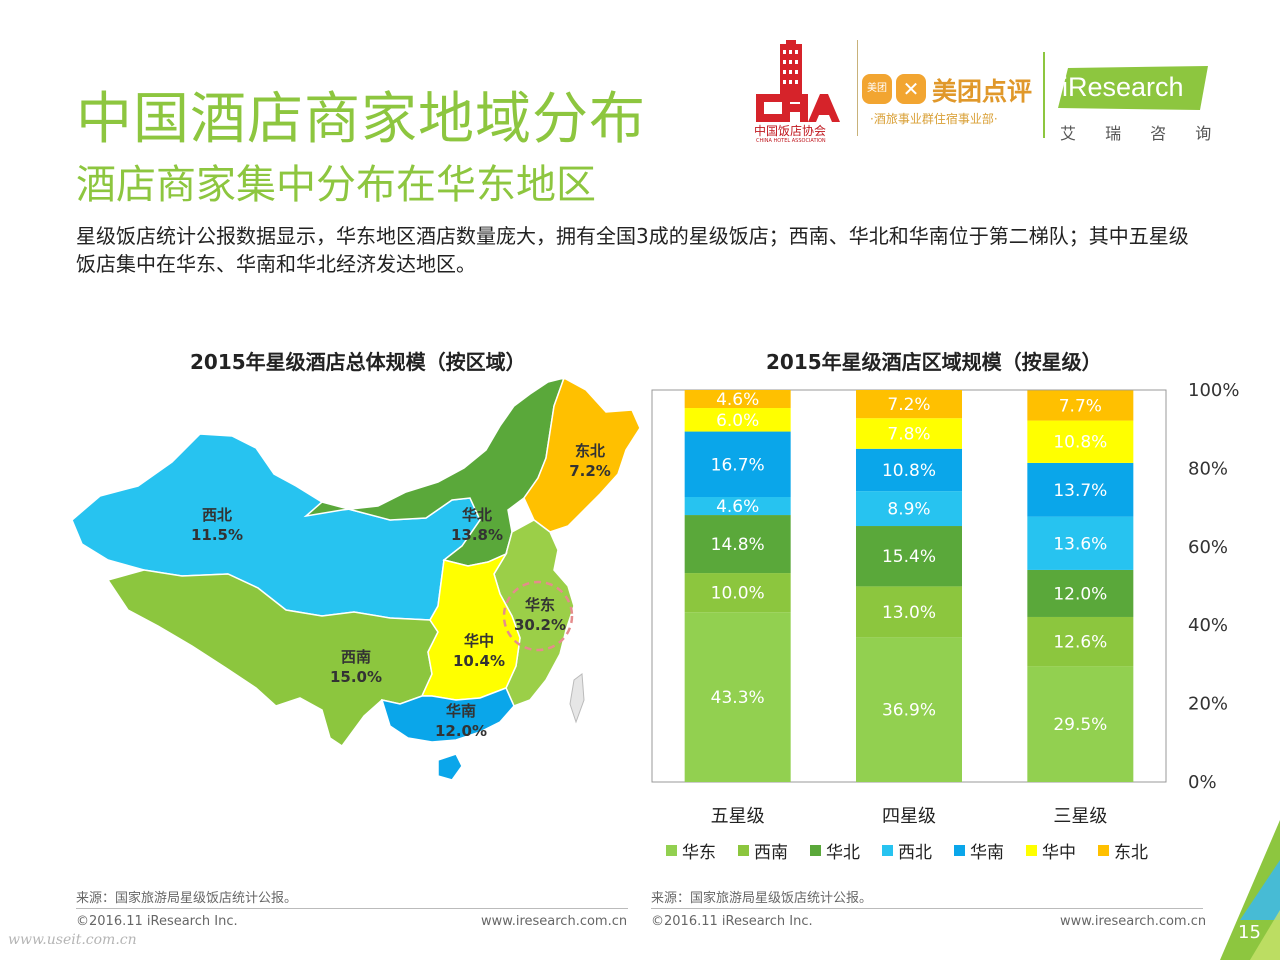  Describe the element at coordinates (982, 91) in the screenshot. I see `meituan-name: 美团点评` at that location.